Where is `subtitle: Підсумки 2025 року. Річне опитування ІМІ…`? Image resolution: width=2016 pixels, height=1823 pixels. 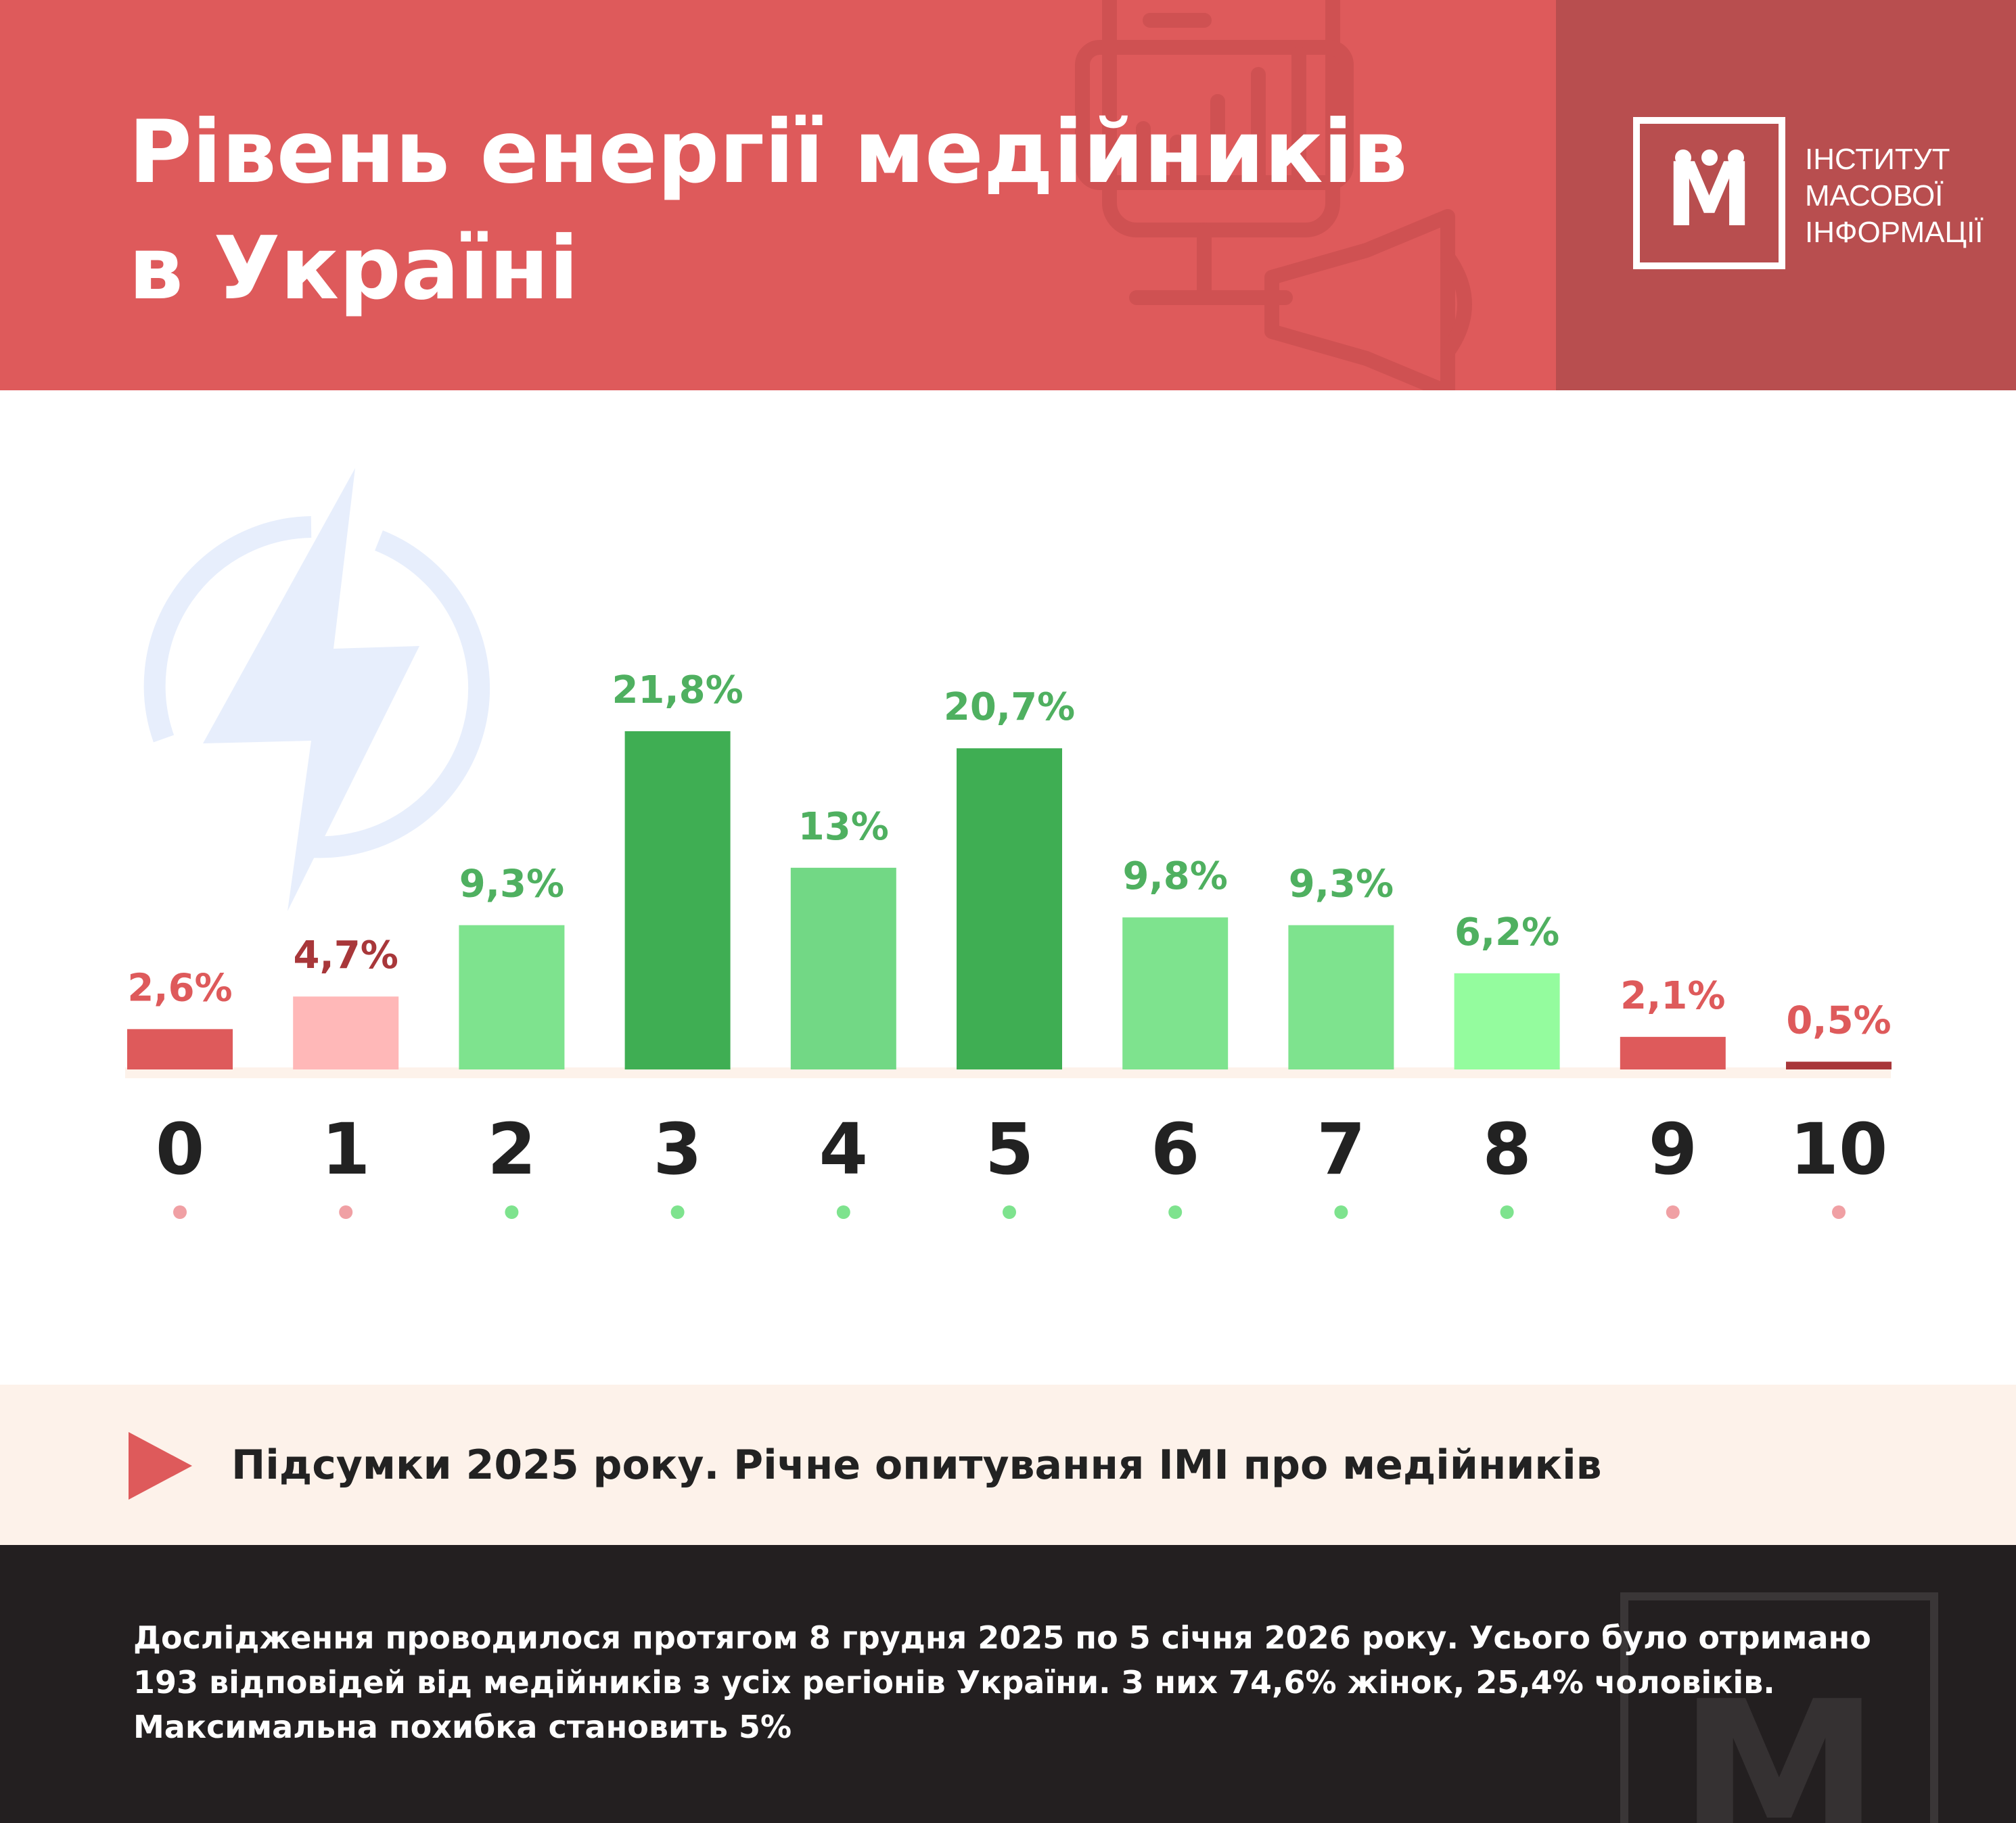 subtitle: Підсумки 2025 року. Річне опитування ІМІ… is located at coordinates (917, 1465).